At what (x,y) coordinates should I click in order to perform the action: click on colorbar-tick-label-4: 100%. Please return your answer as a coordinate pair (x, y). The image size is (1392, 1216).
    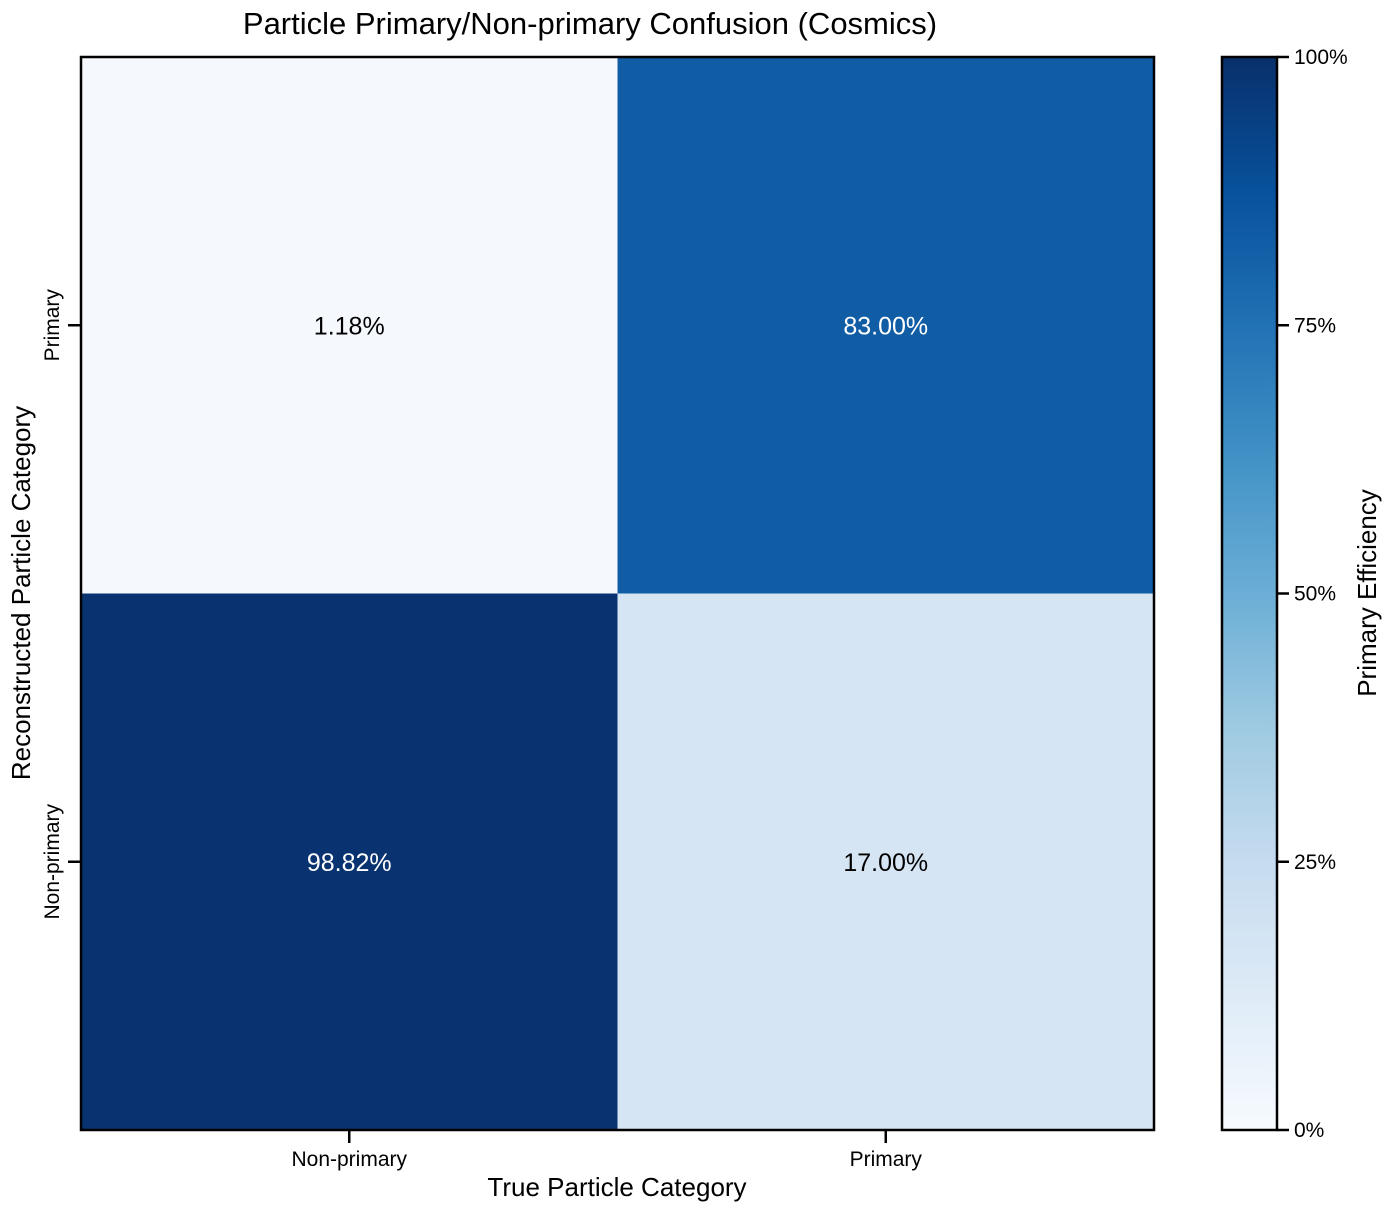
    Looking at the image, I should click on (1321, 57).